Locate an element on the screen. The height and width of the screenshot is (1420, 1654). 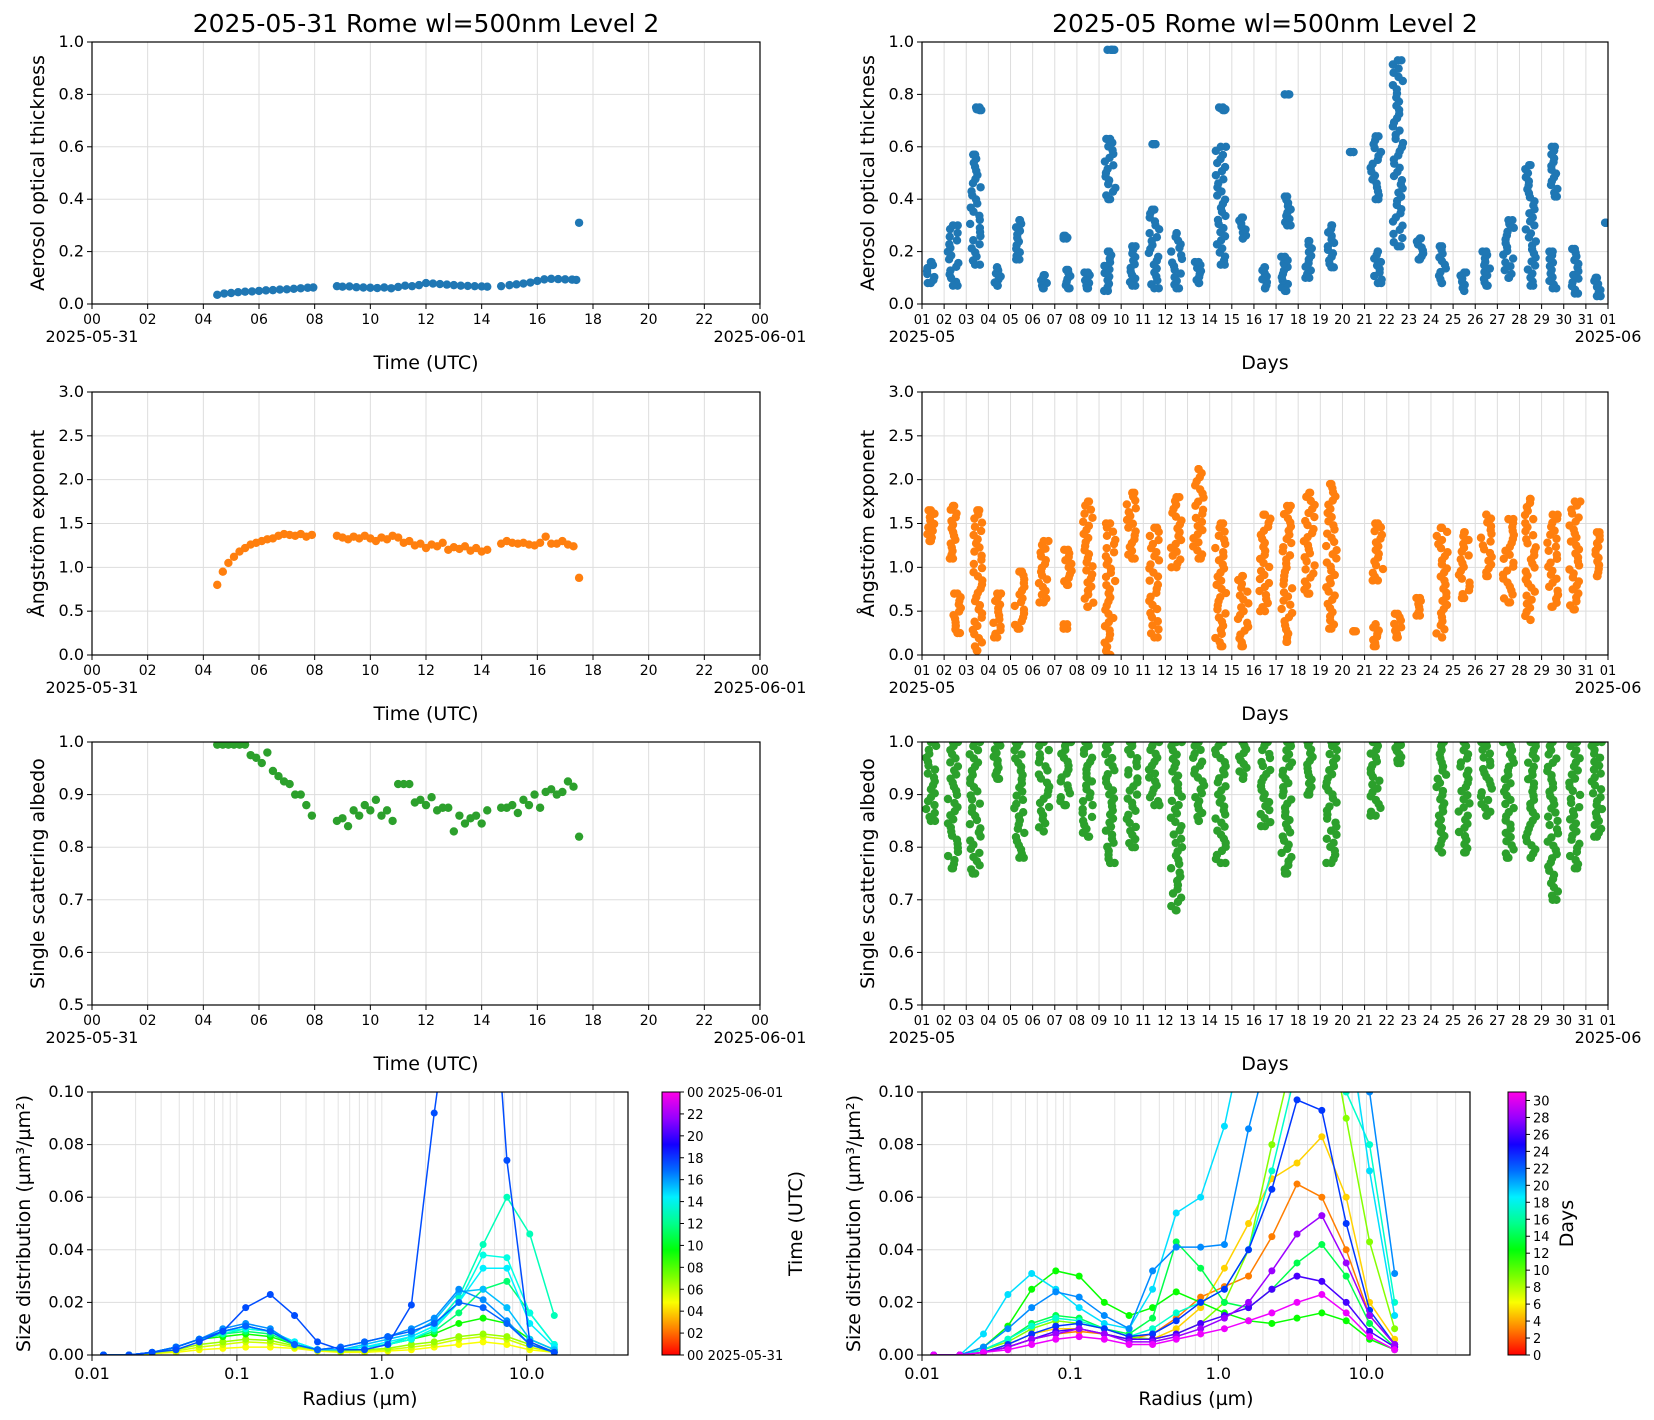
monthly-size-distribution-ytick-label: 0.10 is located at coordinates (896, 1091).